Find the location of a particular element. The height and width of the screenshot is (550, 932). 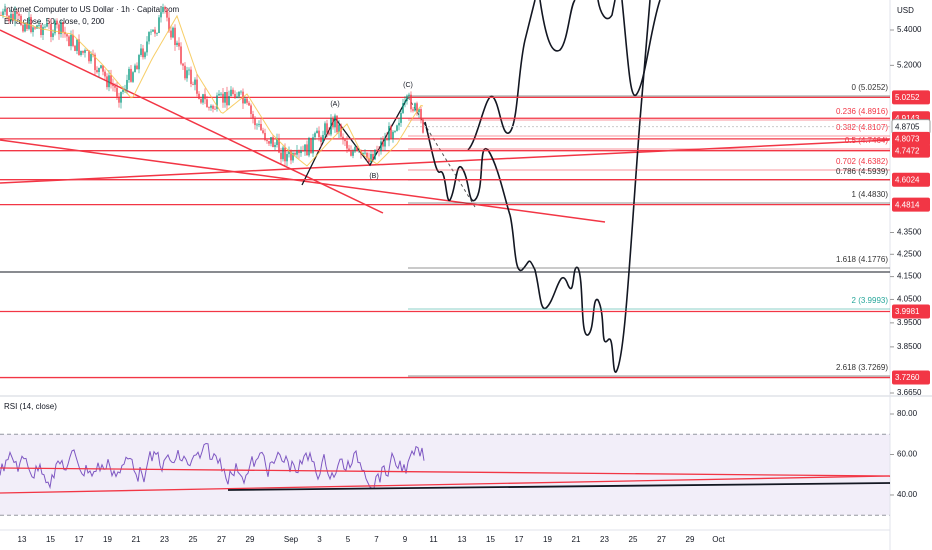

x-tick-label: 29 is located at coordinates (250, 539).